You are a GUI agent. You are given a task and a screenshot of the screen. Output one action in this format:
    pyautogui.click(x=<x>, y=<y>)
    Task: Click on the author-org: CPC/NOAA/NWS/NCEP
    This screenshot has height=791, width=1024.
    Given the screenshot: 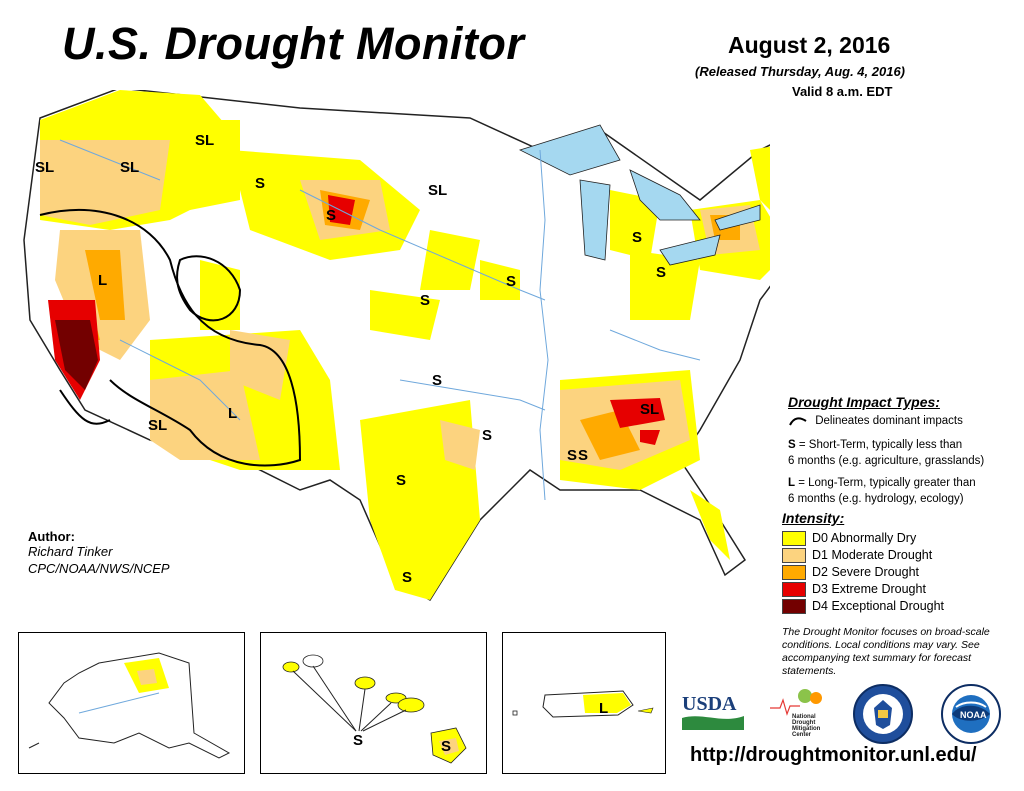 What is the action you would take?
    pyautogui.click(x=99, y=568)
    